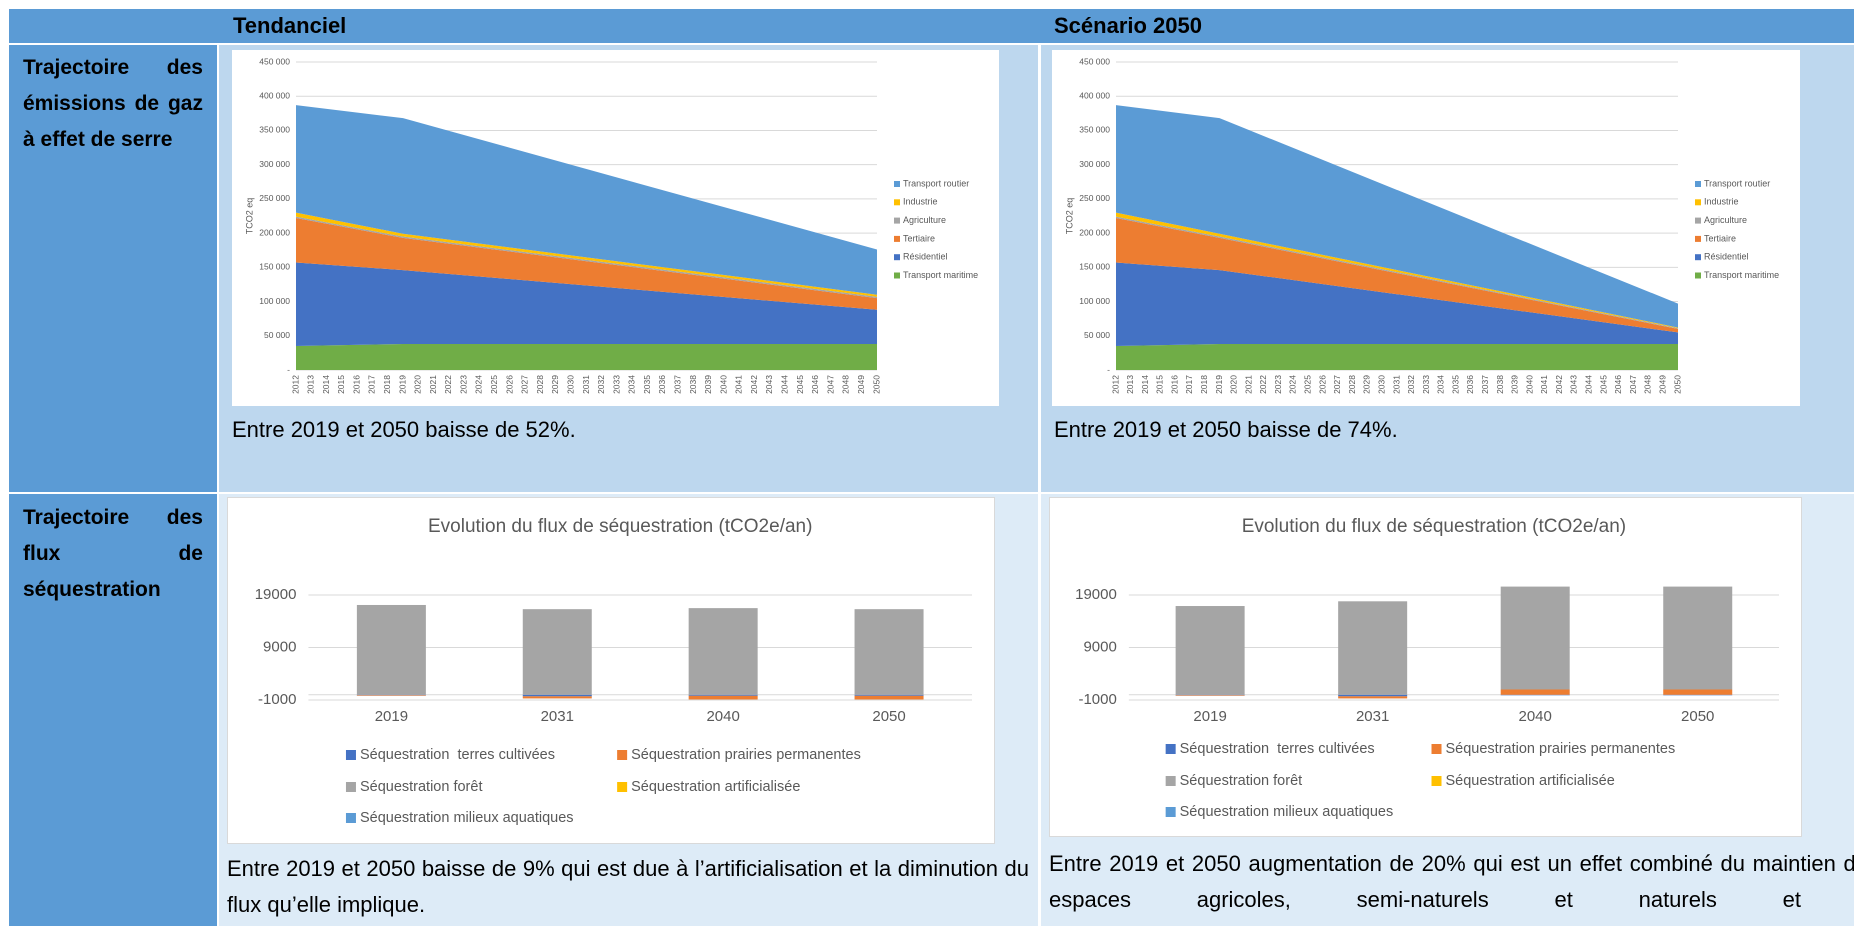 This screenshot has width=1854, height=926. Describe the element at coordinates (1160, 384) in the screenshot. I see `x-tick-label: 2015` at that location.